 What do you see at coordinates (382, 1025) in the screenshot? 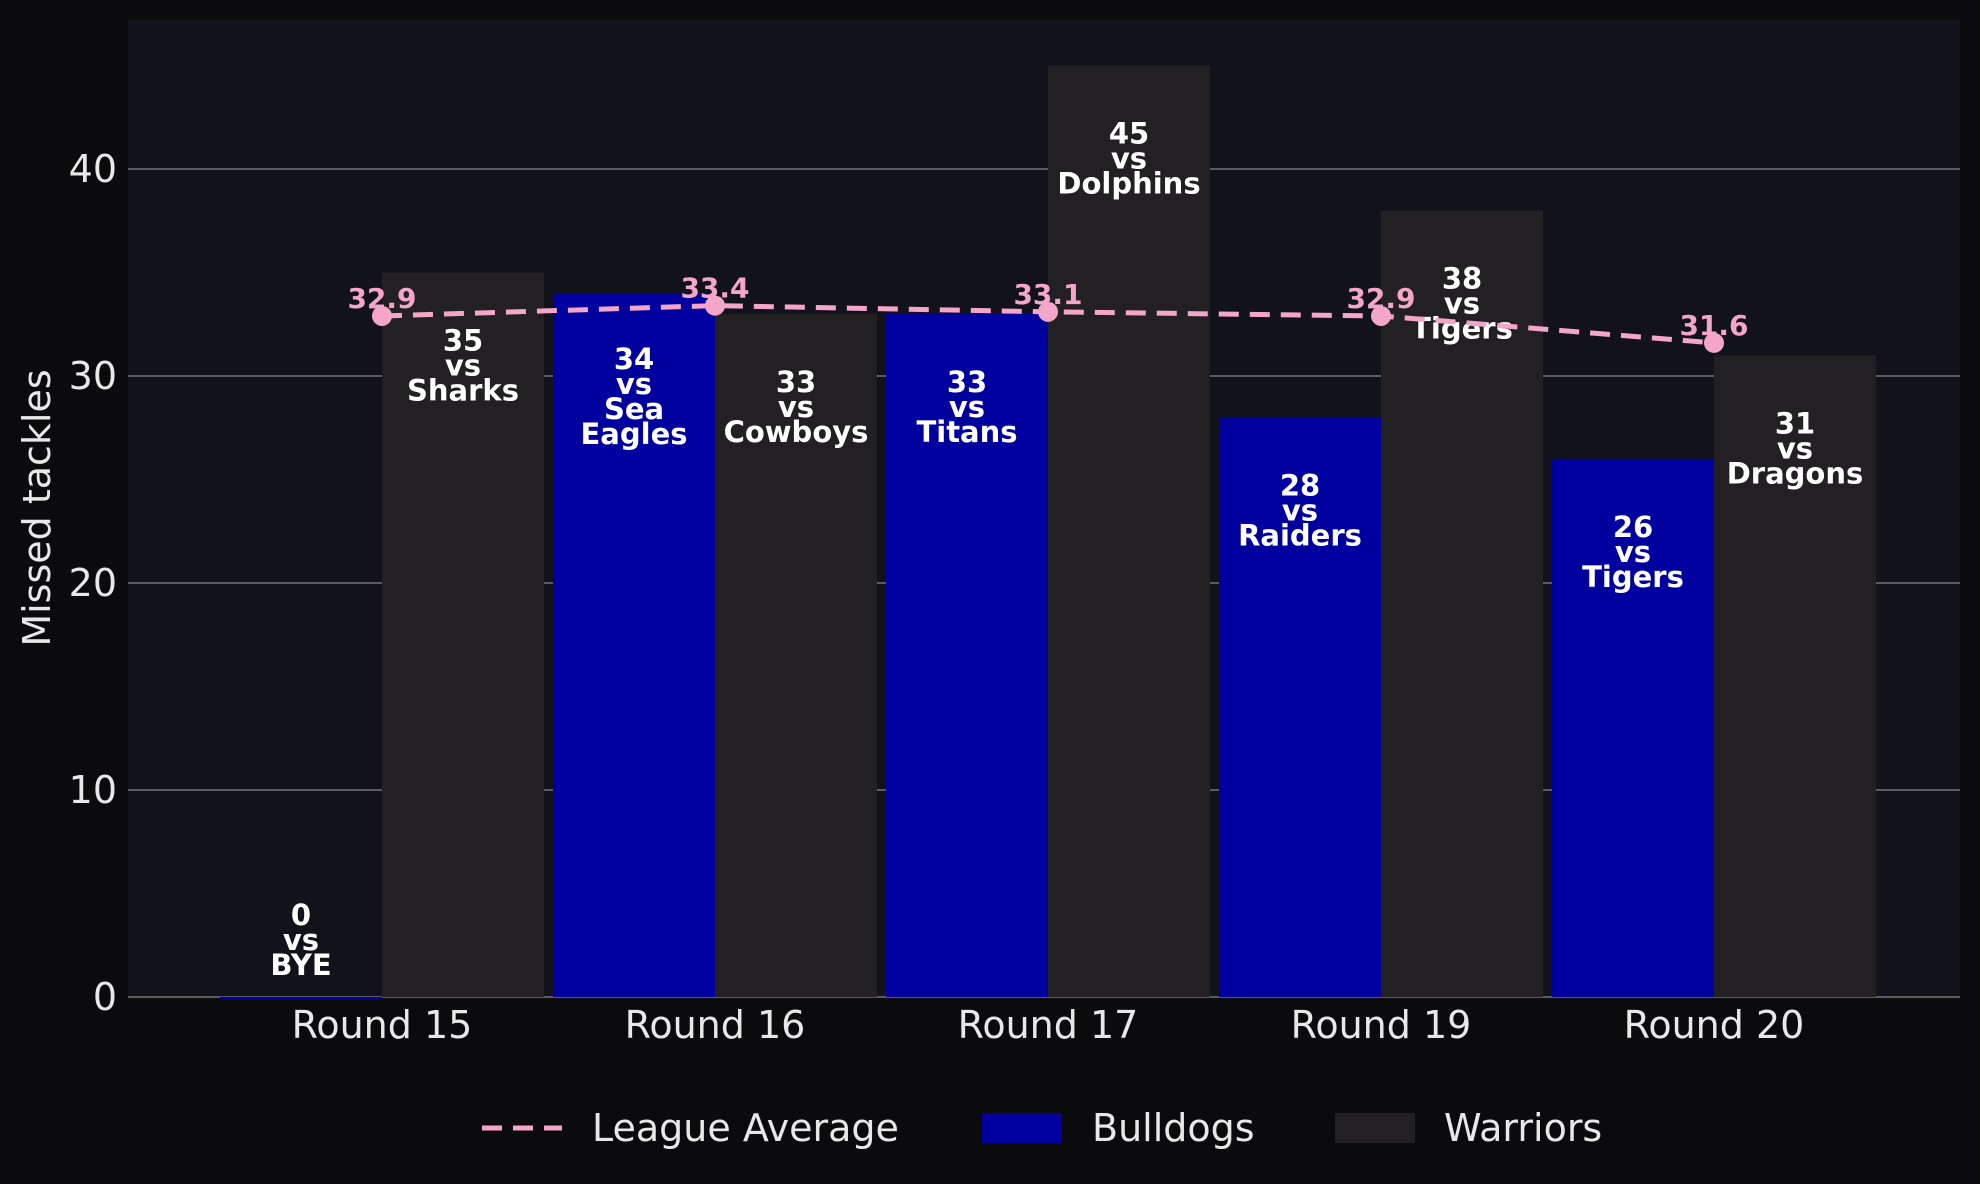
I see `x-tick-label: Round 15` at bounding box center [382, 1025].